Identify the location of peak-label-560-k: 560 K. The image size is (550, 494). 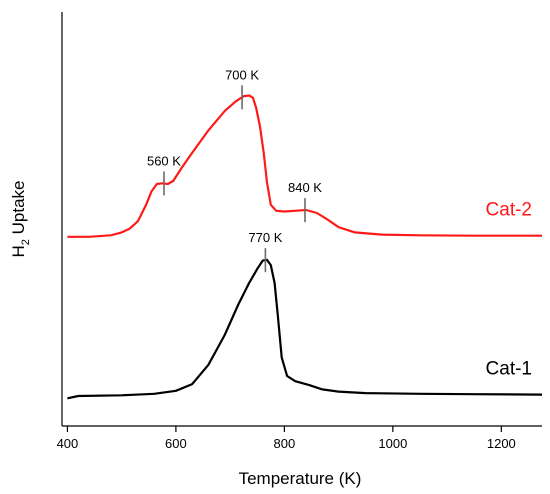
(164, 160).